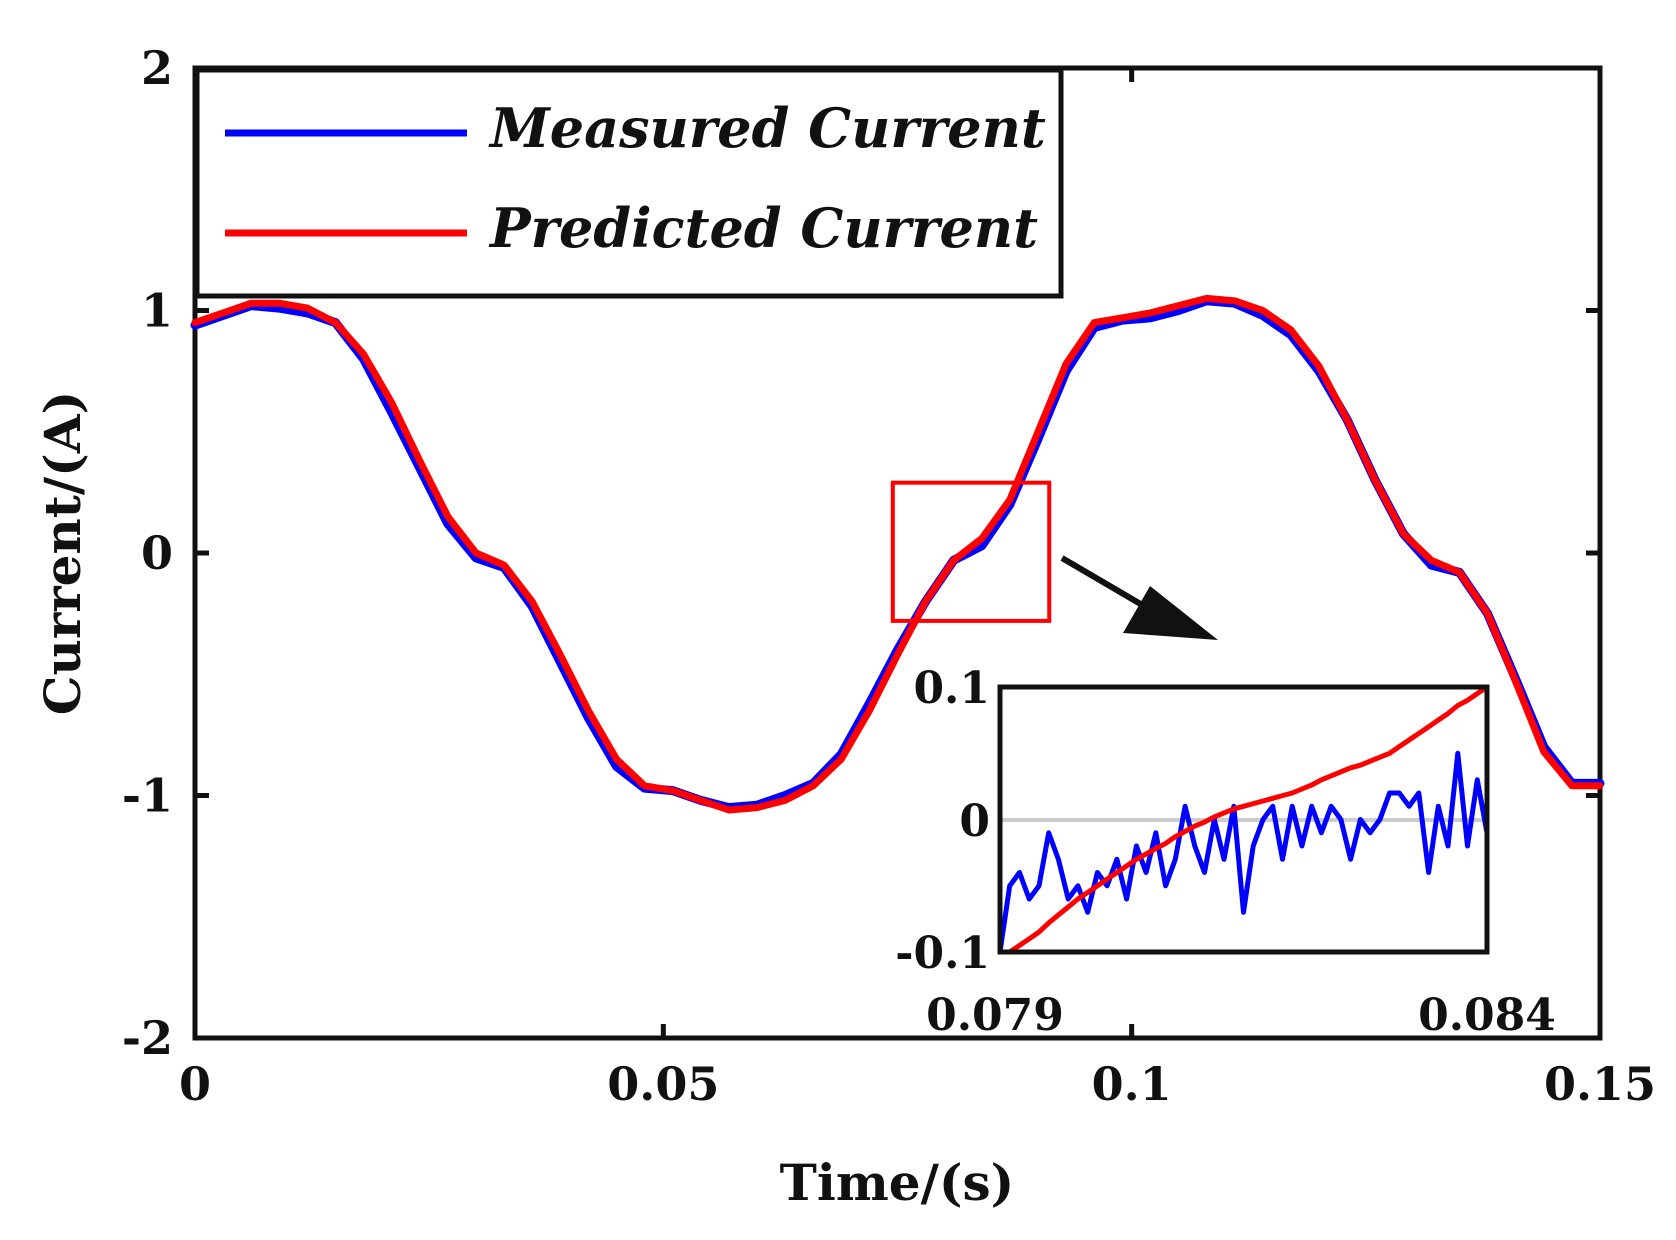 The image size is (1676, 1240). Describe the element at coordinates (767, 128) in the screenshot. I see `legend-label-measured: Measured Current` at that location.